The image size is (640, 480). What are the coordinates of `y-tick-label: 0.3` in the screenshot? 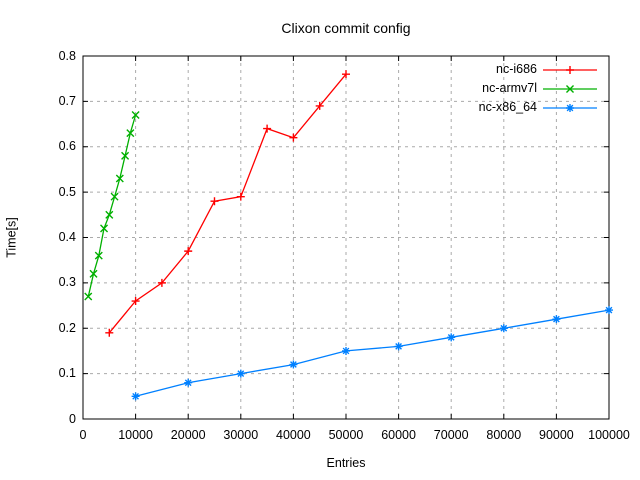 It's located at (67, 282).